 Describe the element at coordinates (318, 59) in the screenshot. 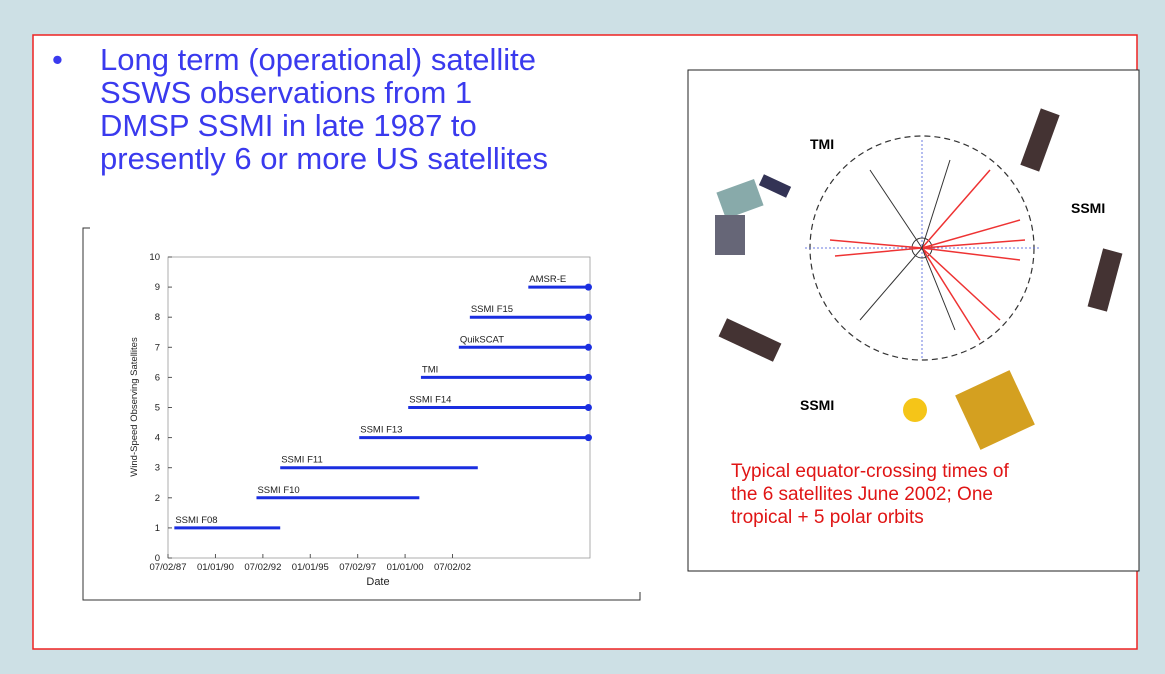

I see `bullet-text: Long term (operational) satellite` at that location.